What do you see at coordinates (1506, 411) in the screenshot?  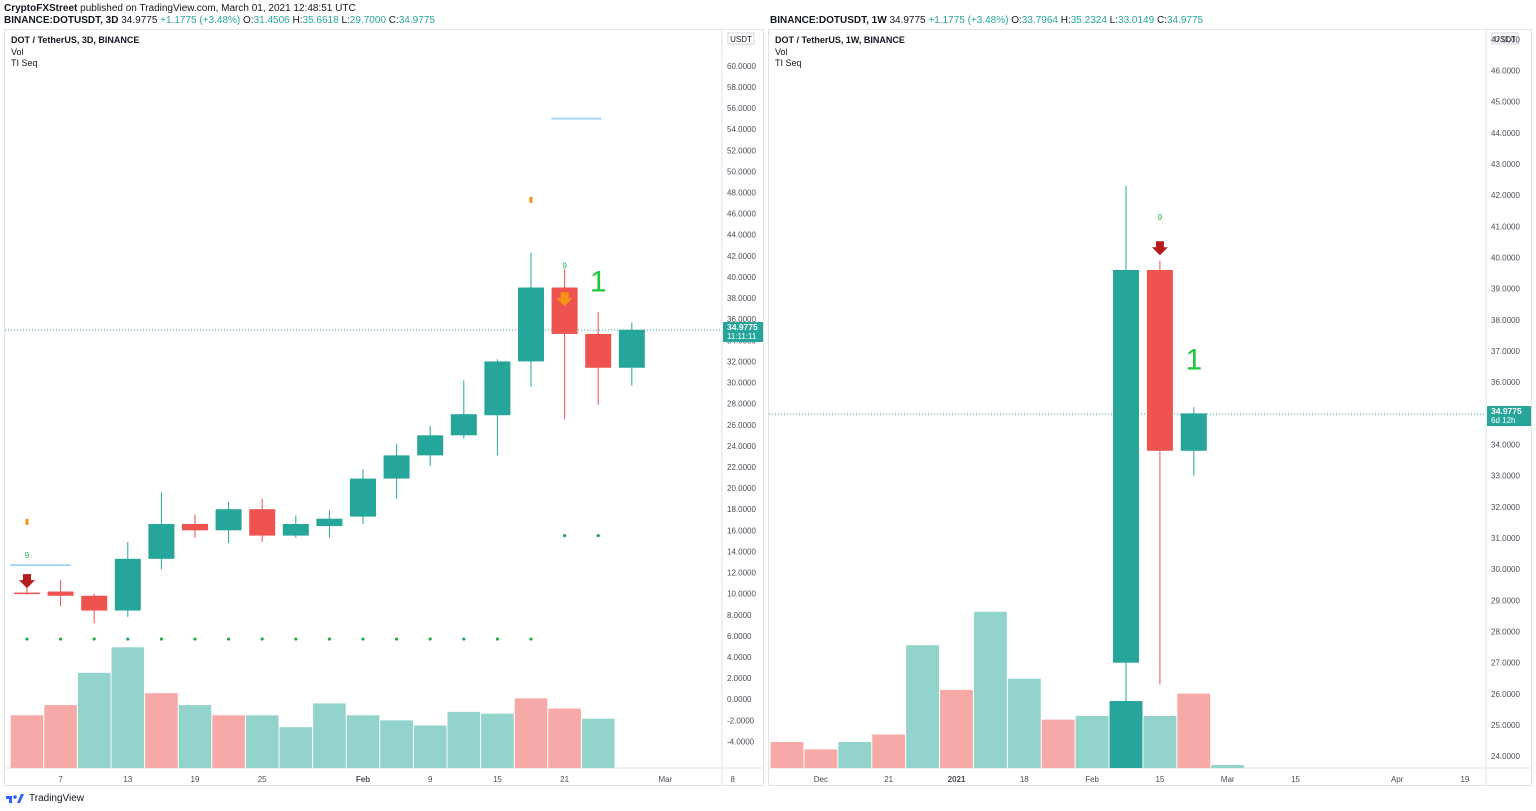 I see `last-price-value: 34.9775` at bounding box center [1506, 411].